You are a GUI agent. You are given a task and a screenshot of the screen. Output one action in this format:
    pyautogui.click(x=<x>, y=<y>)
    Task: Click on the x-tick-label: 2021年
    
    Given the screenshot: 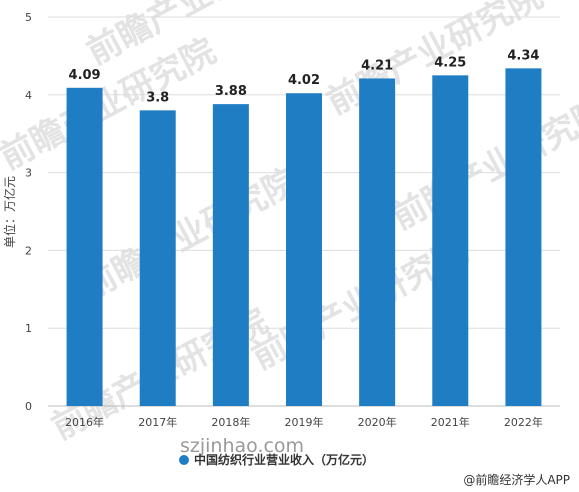 What is the action you would take?
    pyautogui.click(x=450, y=422)
    